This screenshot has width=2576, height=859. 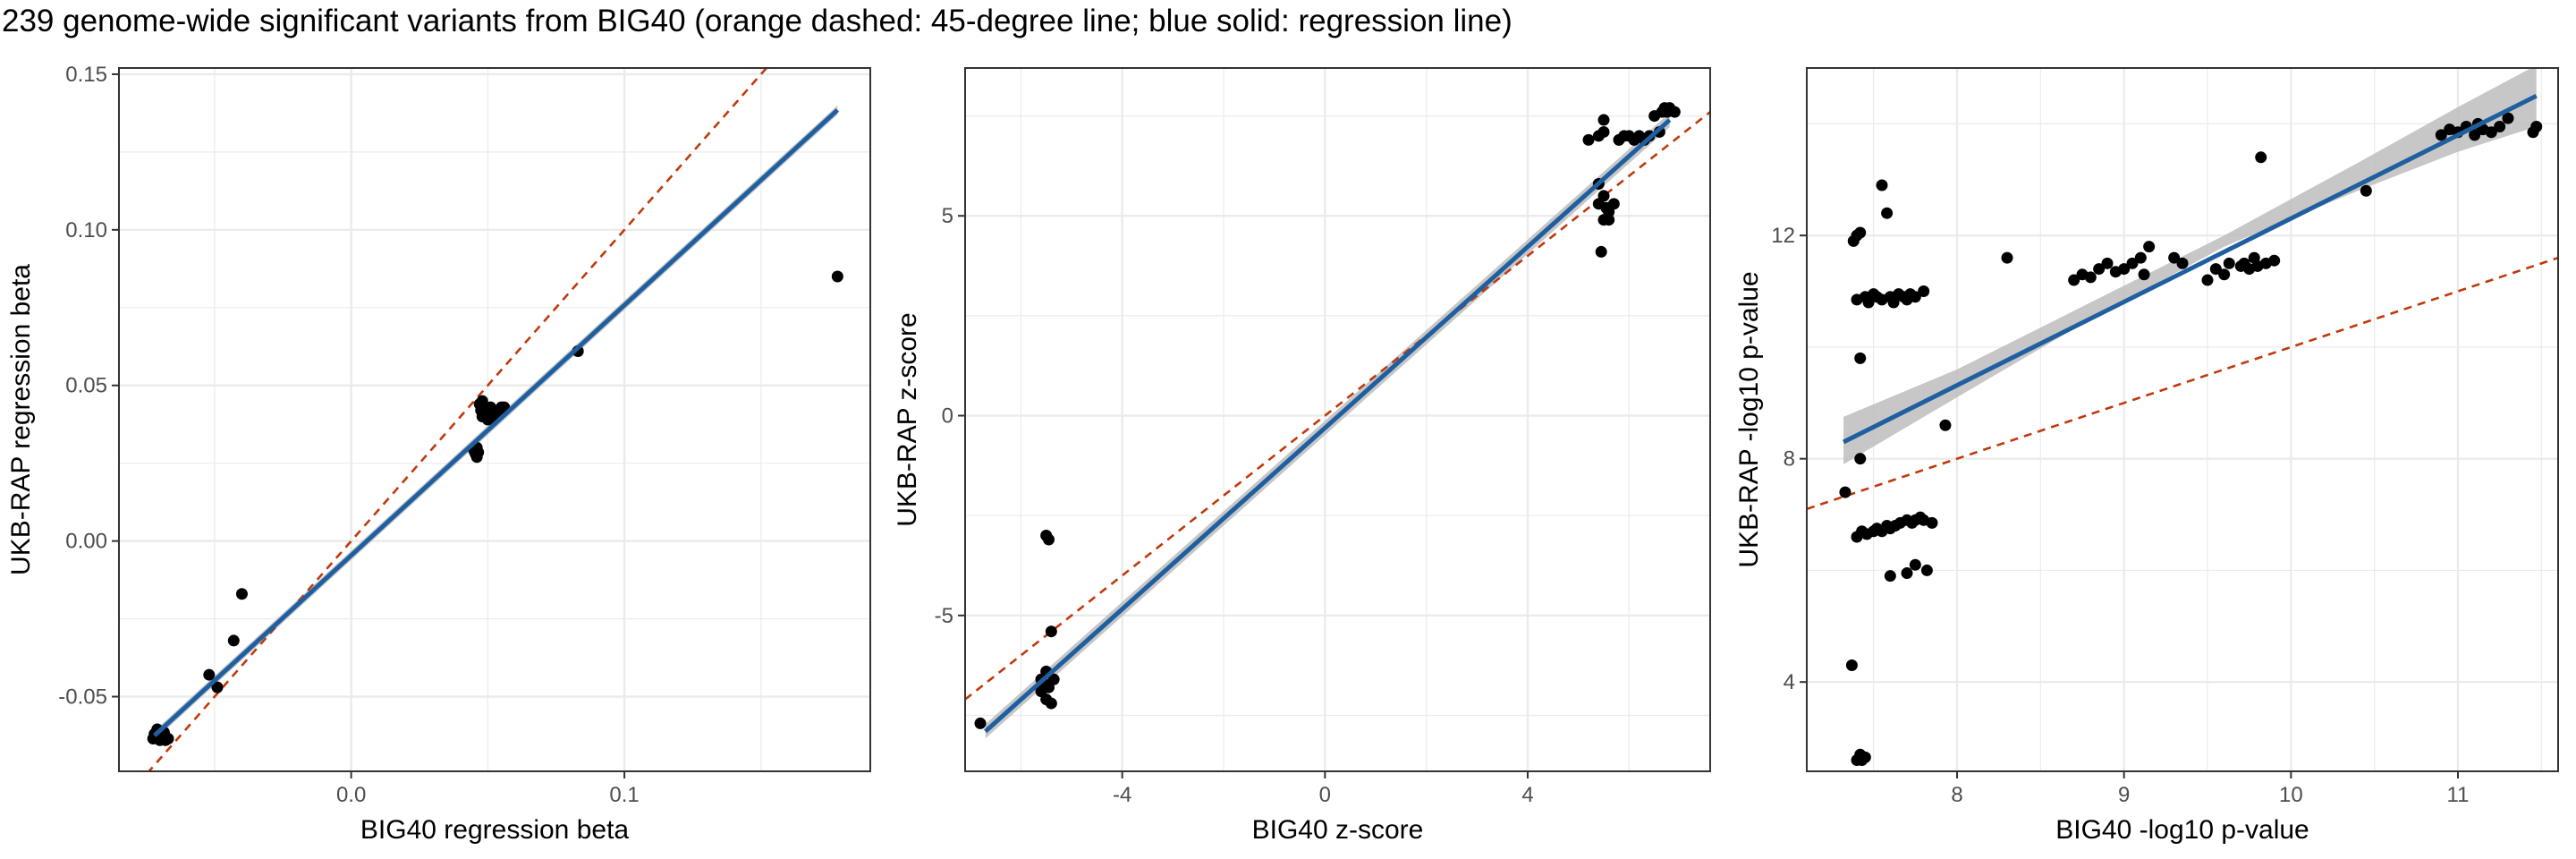 What do you see at coordinates (86, 542) in the screenshot?
I see `y-tick-label: 0.00` at bounding box center [86, 542].